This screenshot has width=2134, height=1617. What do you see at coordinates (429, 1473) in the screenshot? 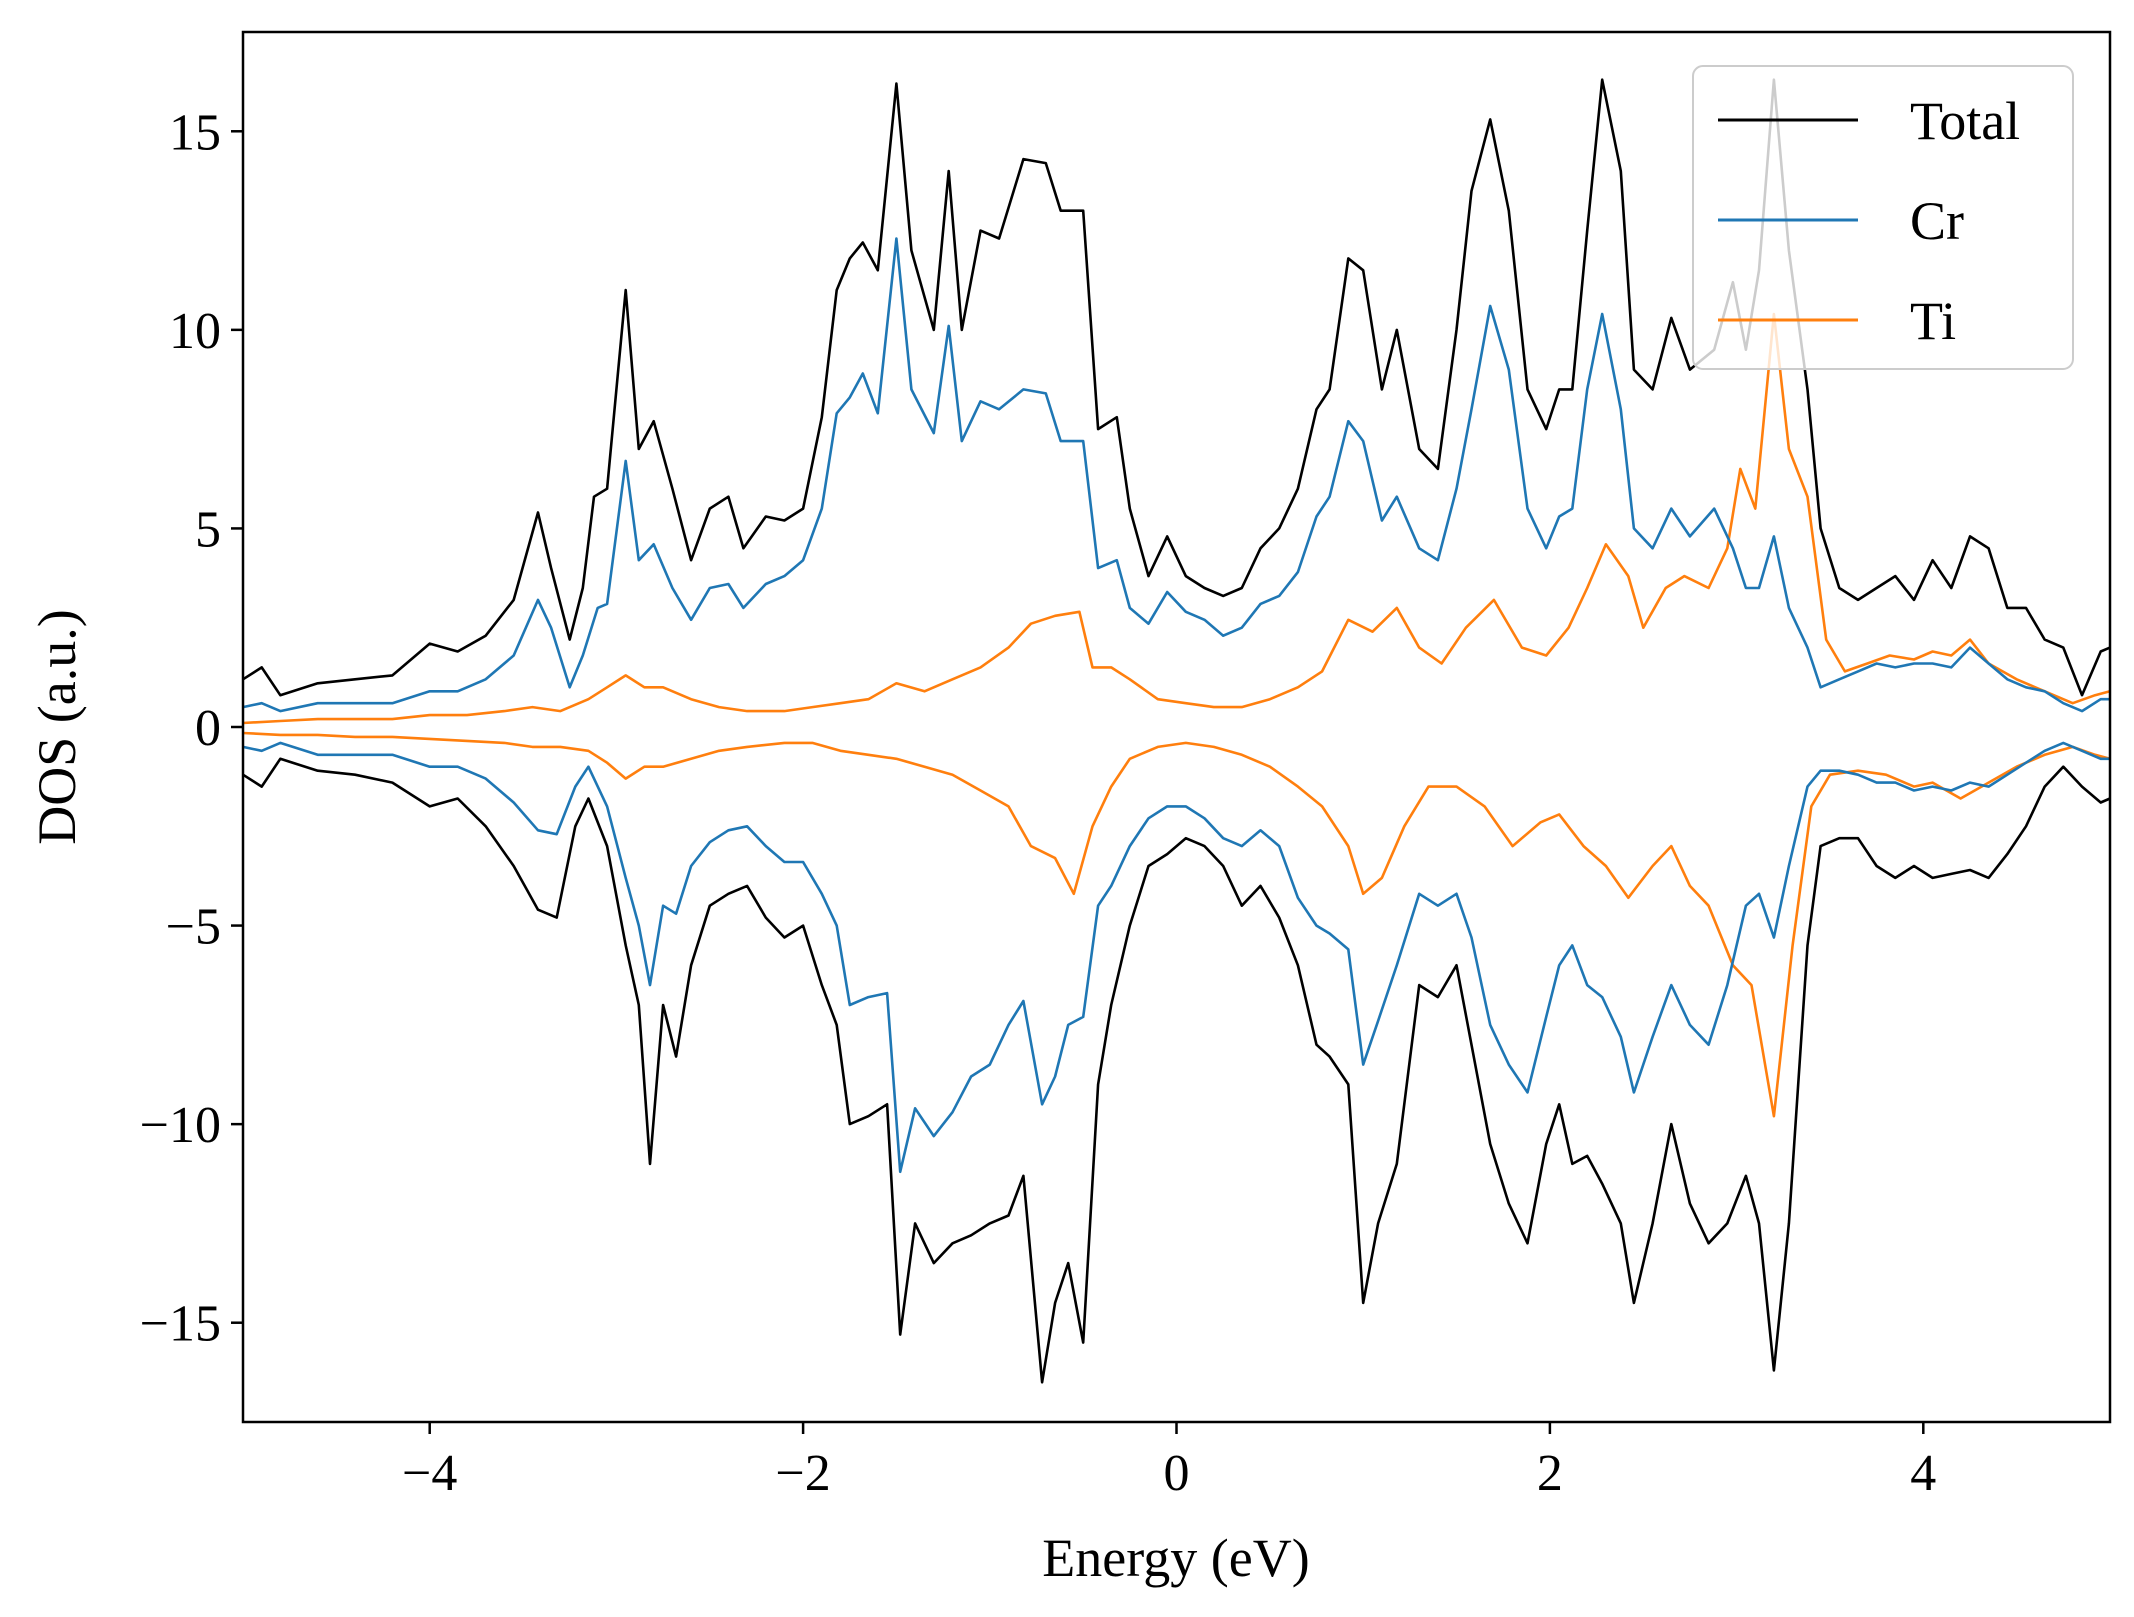
I see `x-tick-label: −4` at bounding box center [429, 1473].